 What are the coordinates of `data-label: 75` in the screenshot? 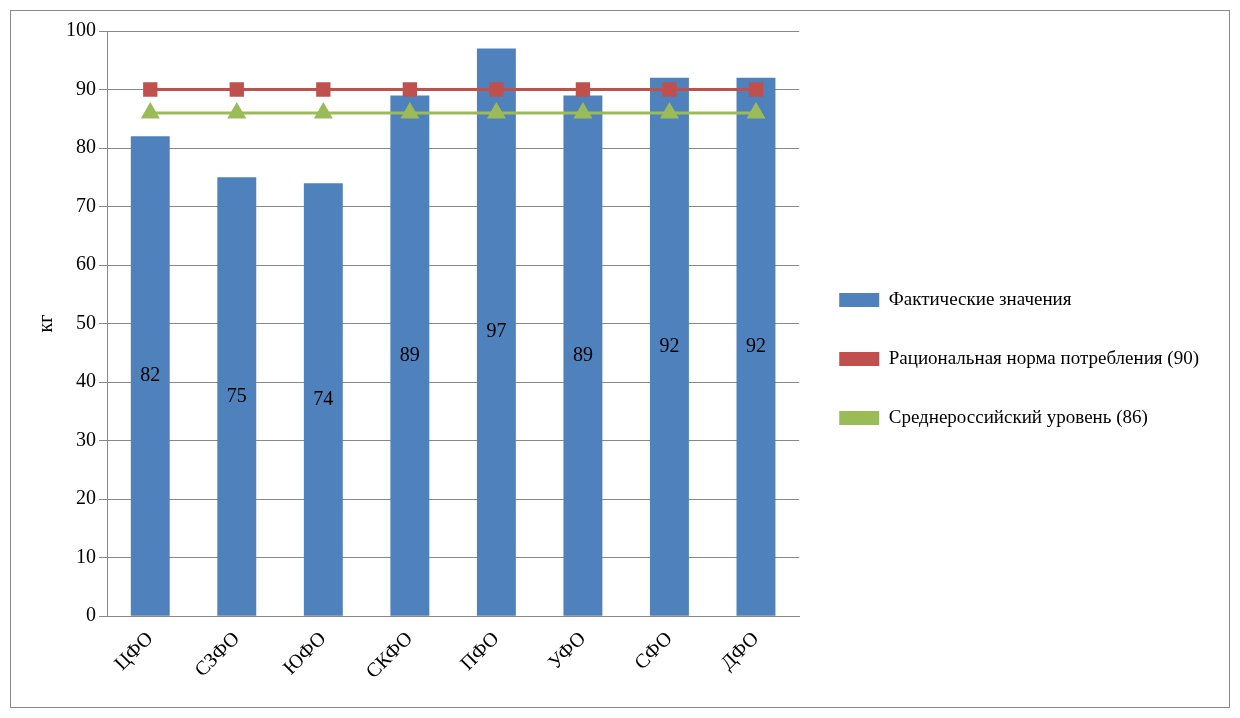 It's located at (236, 394).